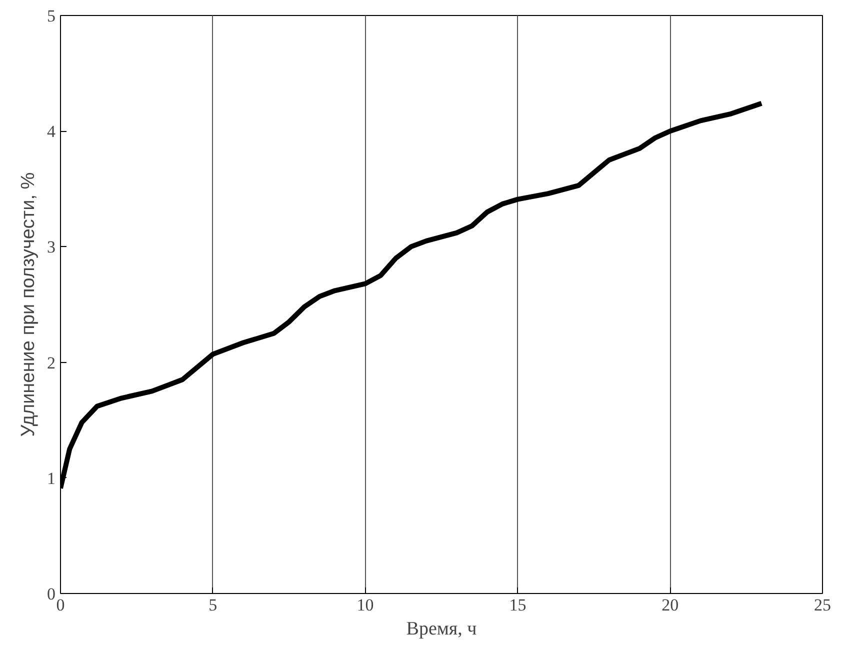 The width and height of the screenshot is (842, 653). What do you see at coordinates (51, 16) in the screenshot?
I see `y-tick-label: 5` at bounding box center [51, 16].